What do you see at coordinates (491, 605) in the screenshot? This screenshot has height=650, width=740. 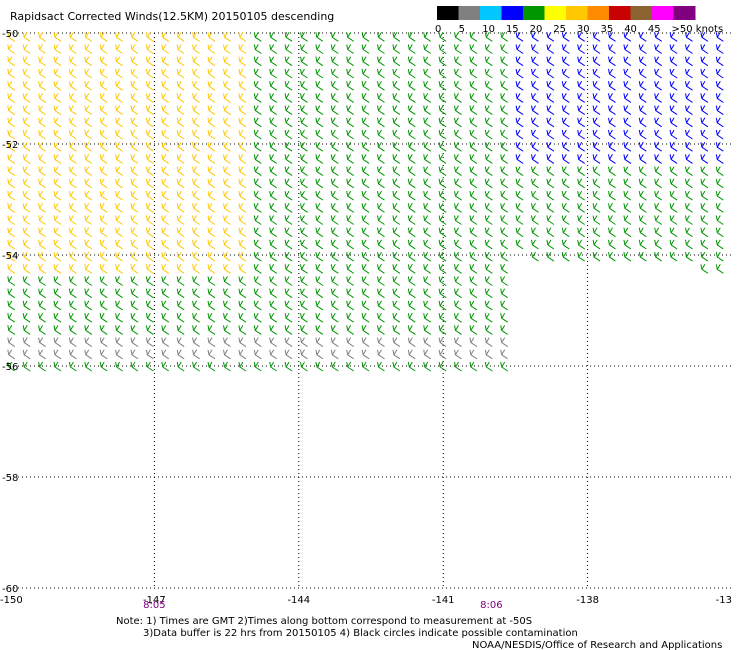 I see `swath-time-label: 8:06` at bounding box center [491, 605].